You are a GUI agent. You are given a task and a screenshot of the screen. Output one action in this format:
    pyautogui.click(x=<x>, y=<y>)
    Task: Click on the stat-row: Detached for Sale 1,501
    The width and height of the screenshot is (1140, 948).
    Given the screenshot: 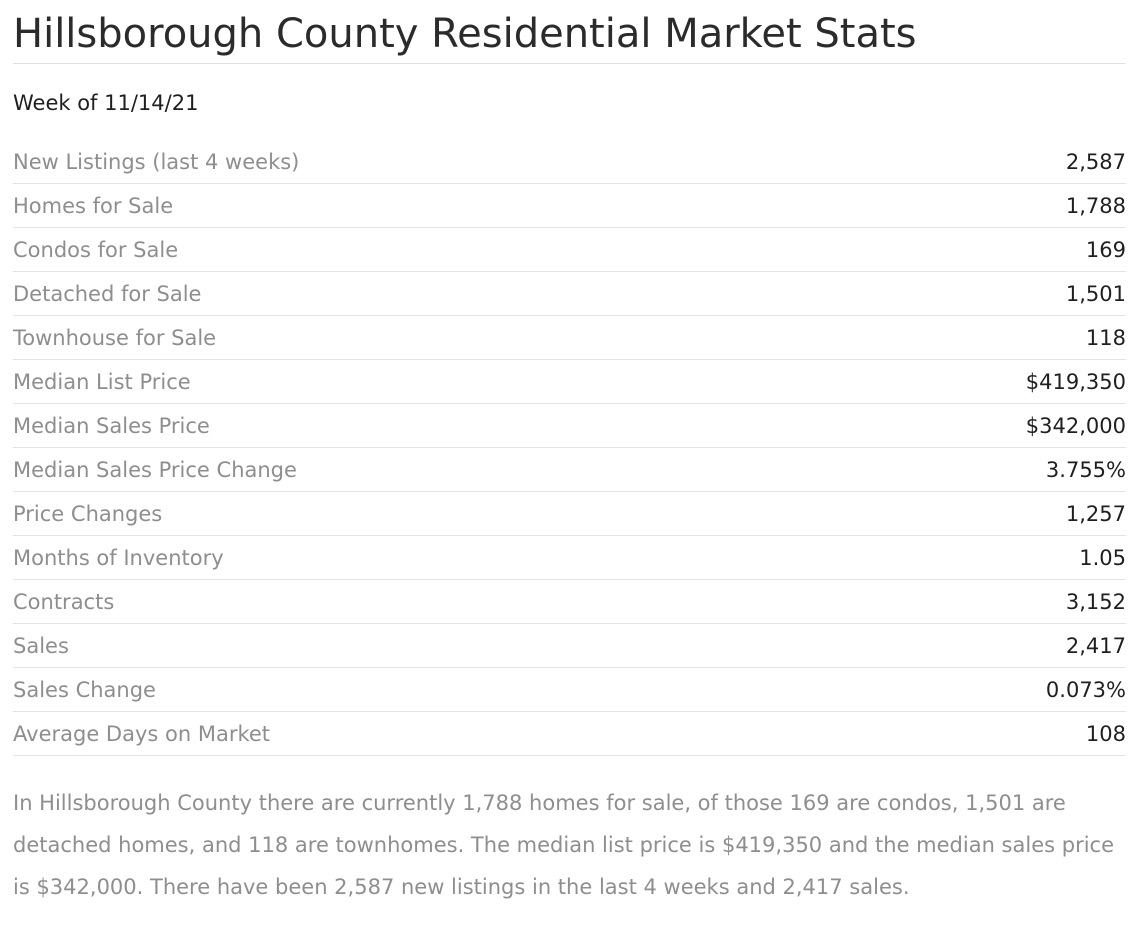 What is the action you would take?
    pyautogui.click(x=569, y=294)
    